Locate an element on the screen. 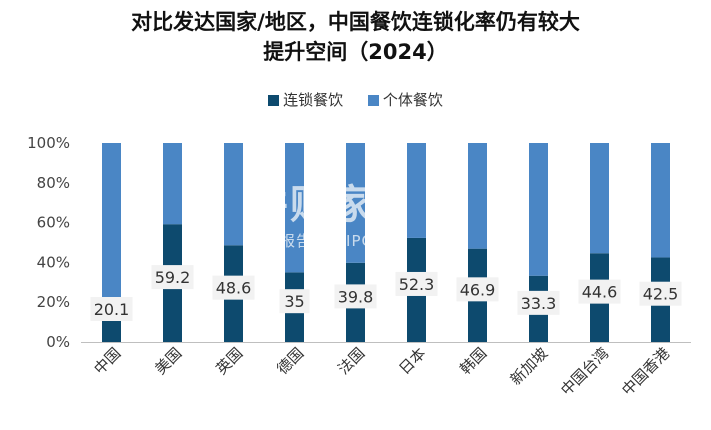  y-tick-label: 60% is located at coordinates (53, 223).